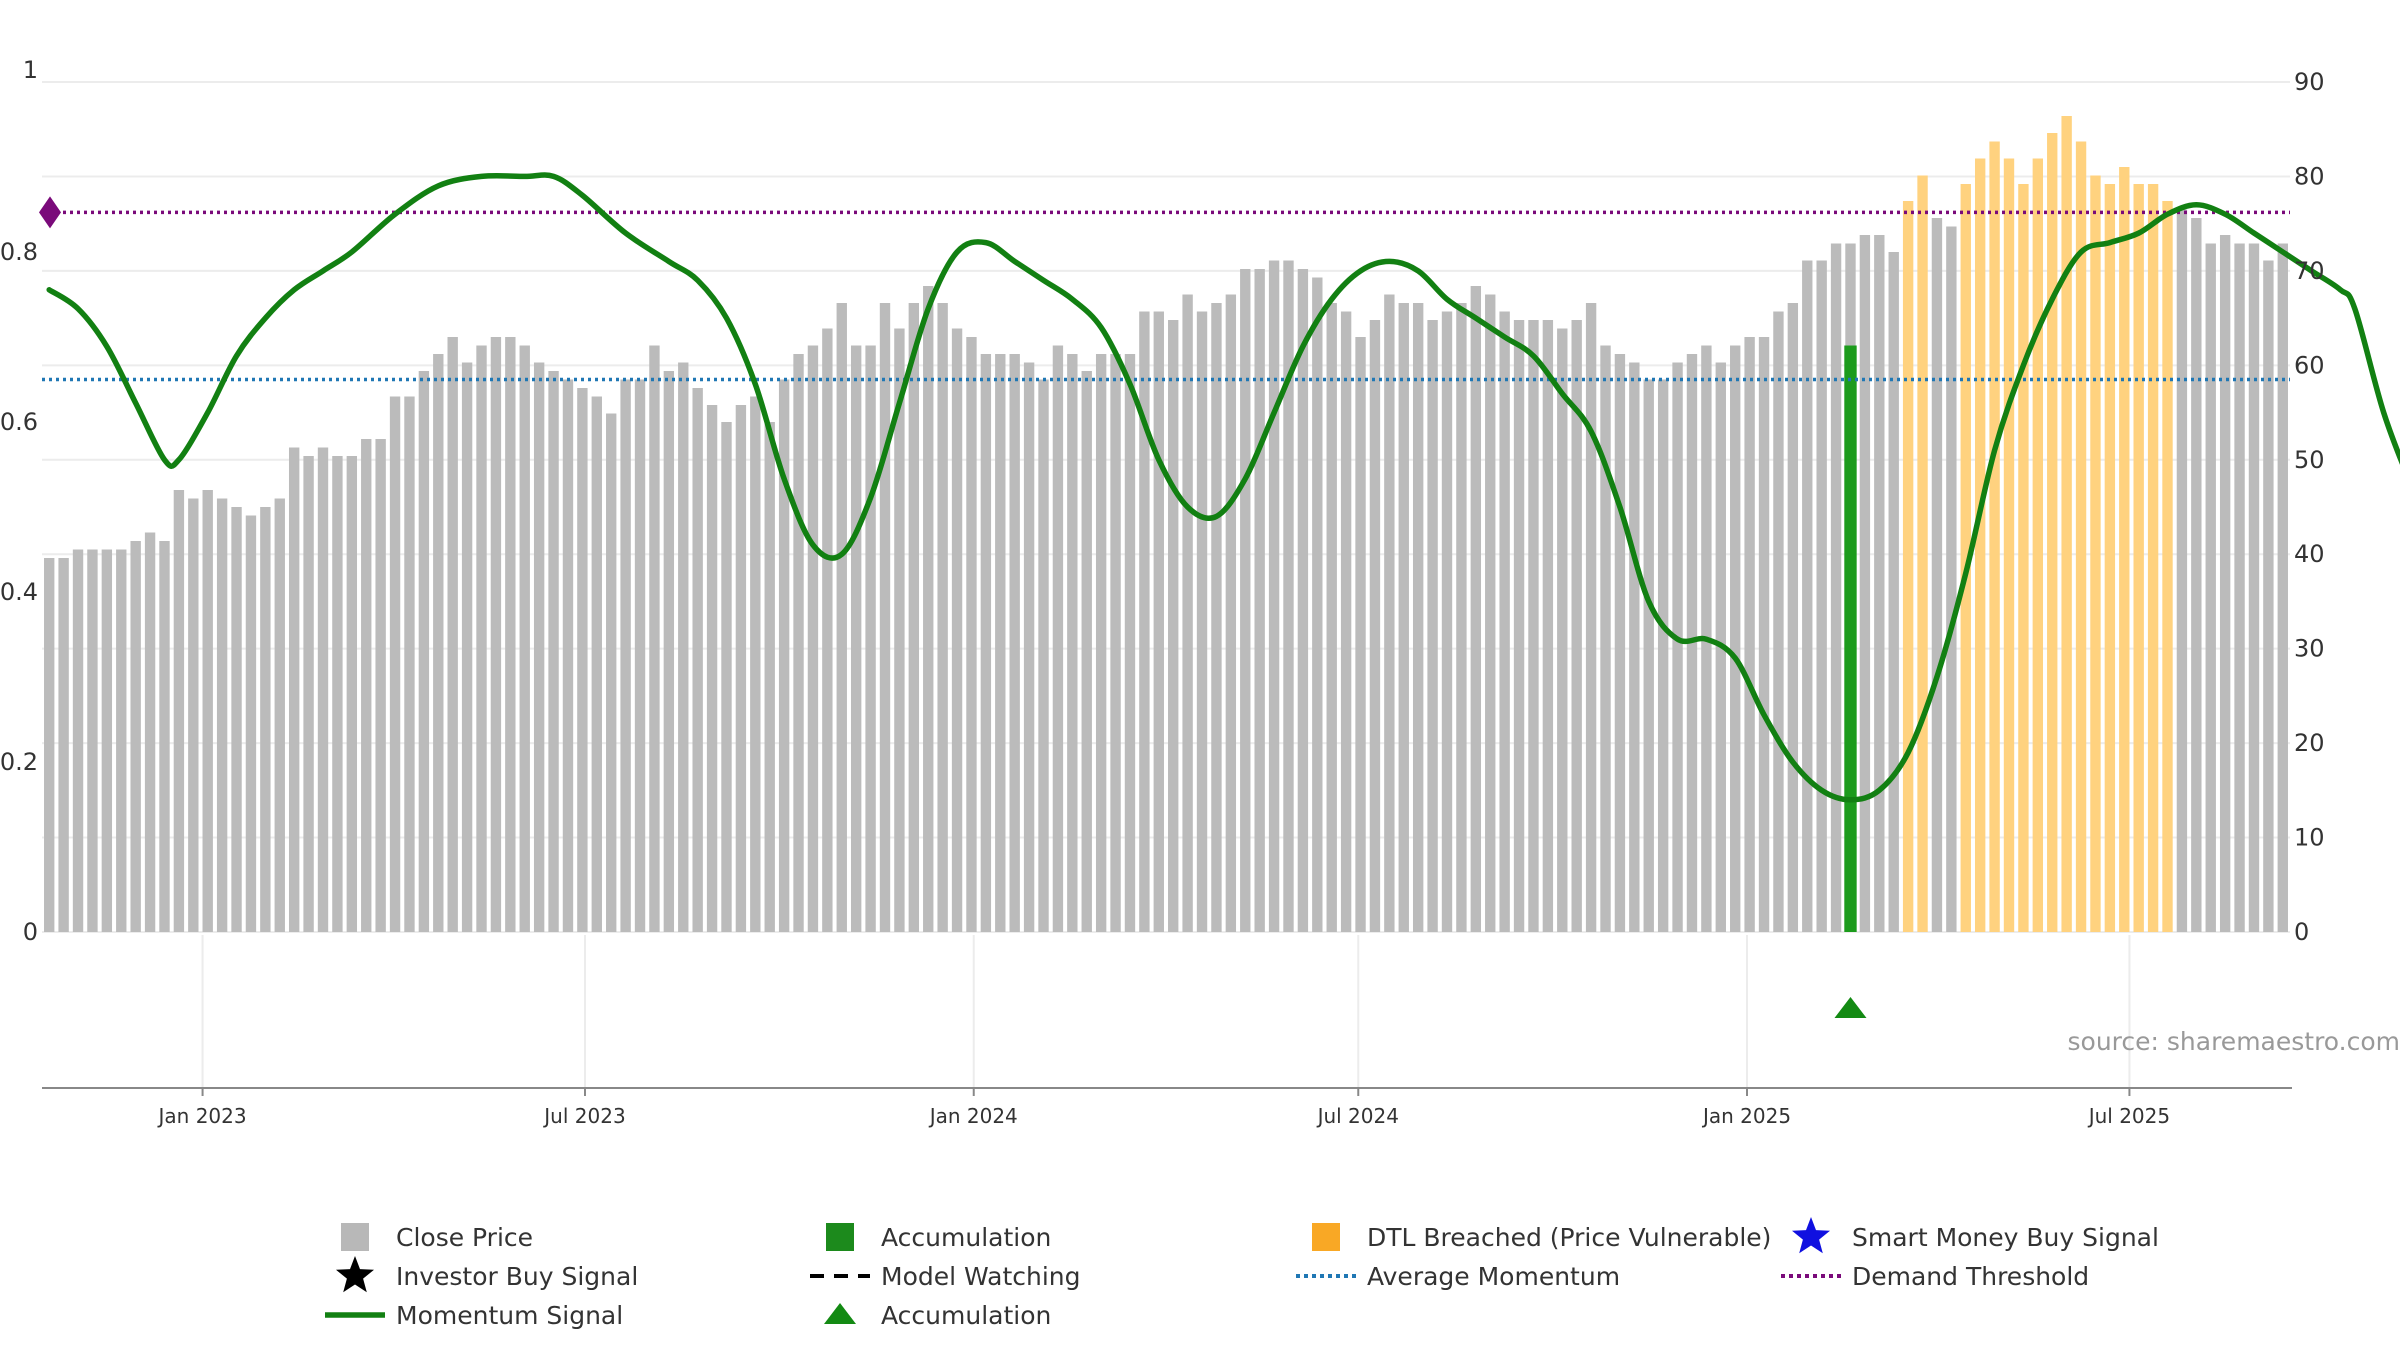 The height and width of the screenshot is (1350, 2400). I want to click on accumulation-triangle-marker, so click(1850, 1007).